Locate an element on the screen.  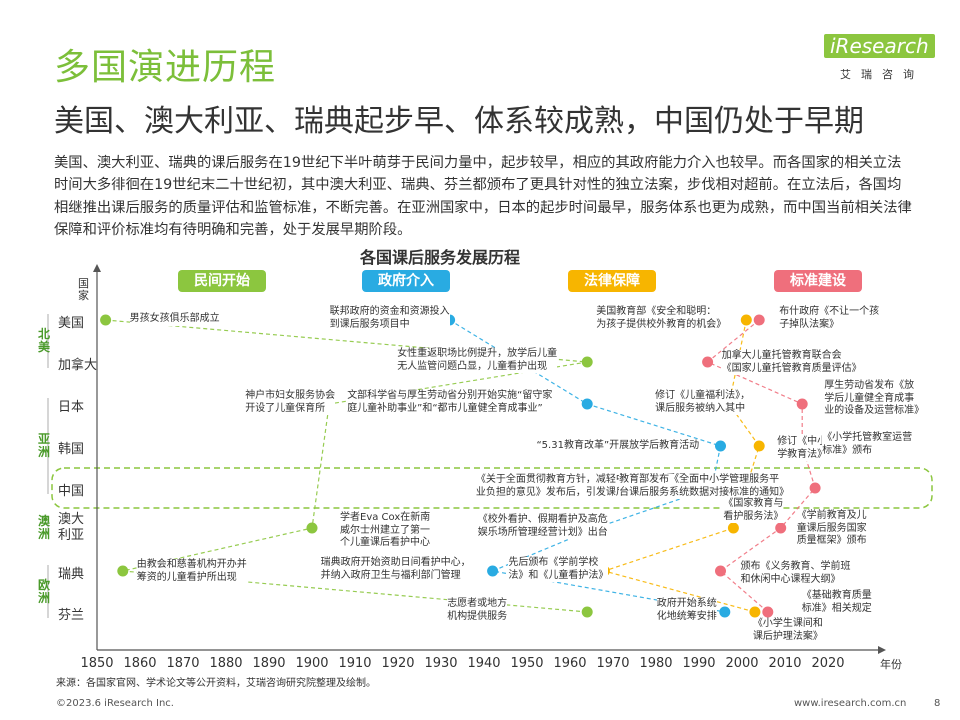
event-annotation: 《学前教育及儿 童课后服务国家 质量框架》颁布 is located at coordinates (831, 529).